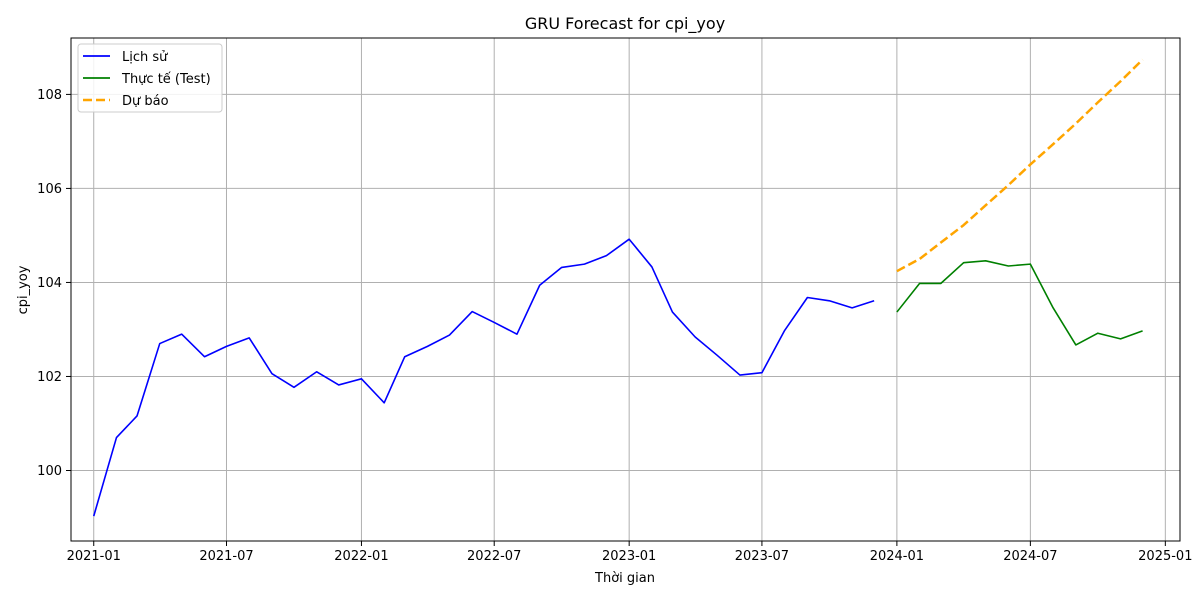 The image size is (1200, 600). I want to click on x-axis-label: Thời gian, so click(624, 578).